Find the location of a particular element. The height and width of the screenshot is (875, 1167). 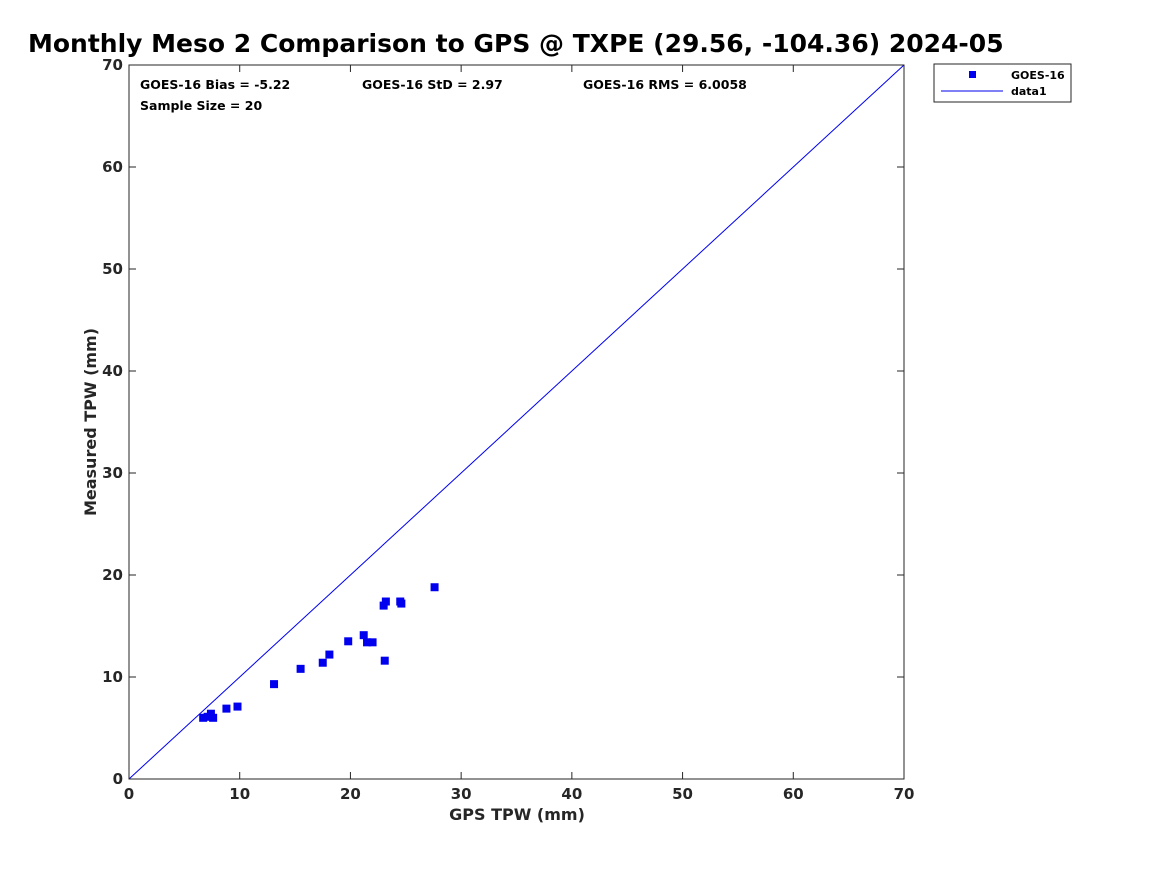

y-axis-label: Measured TPW (mm) is located at coordinates (90, 422).